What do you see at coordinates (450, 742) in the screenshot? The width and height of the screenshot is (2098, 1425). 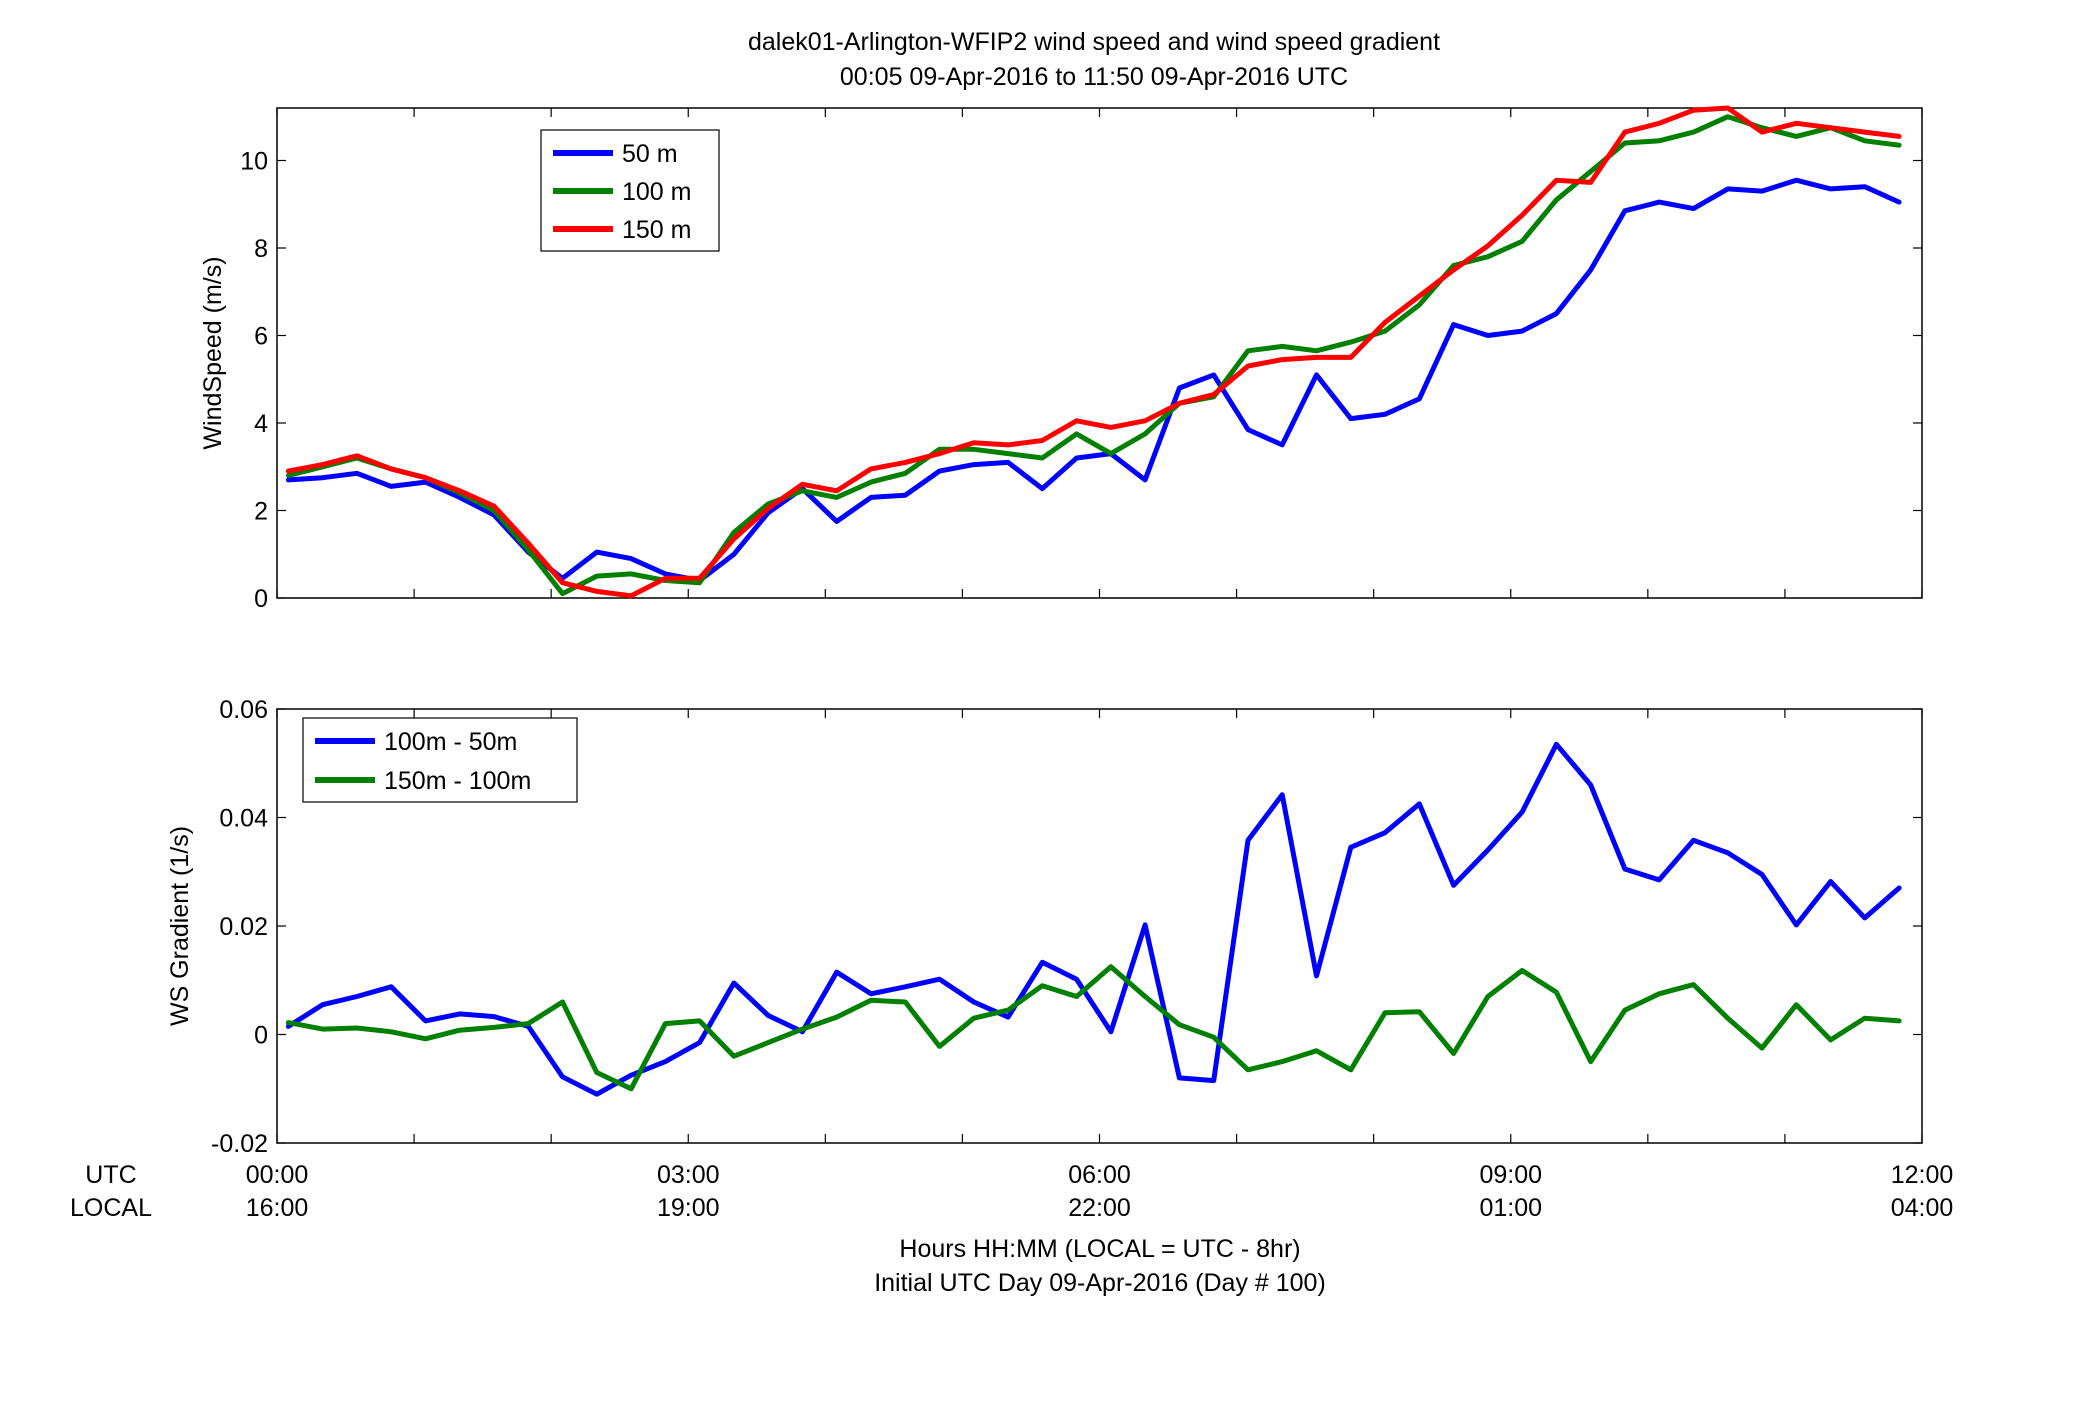 I see `legend-label-100m-50m: 100m - 50m` at bounding box center [450, 742].